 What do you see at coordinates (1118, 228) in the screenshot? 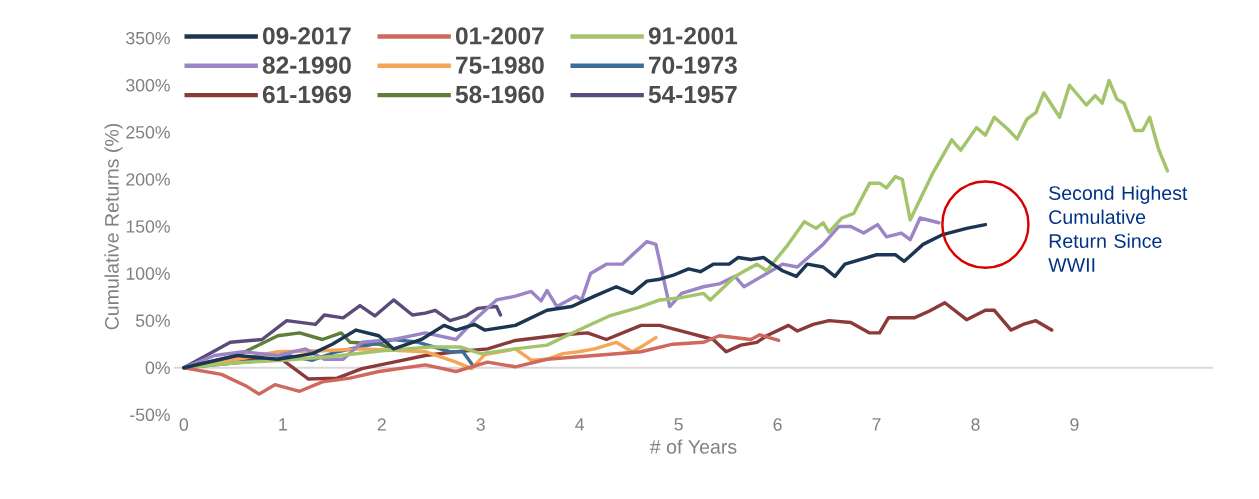
I see `annotation: Second Highest Cumulative Return Since WWII` at bounding box center [1118, 228].